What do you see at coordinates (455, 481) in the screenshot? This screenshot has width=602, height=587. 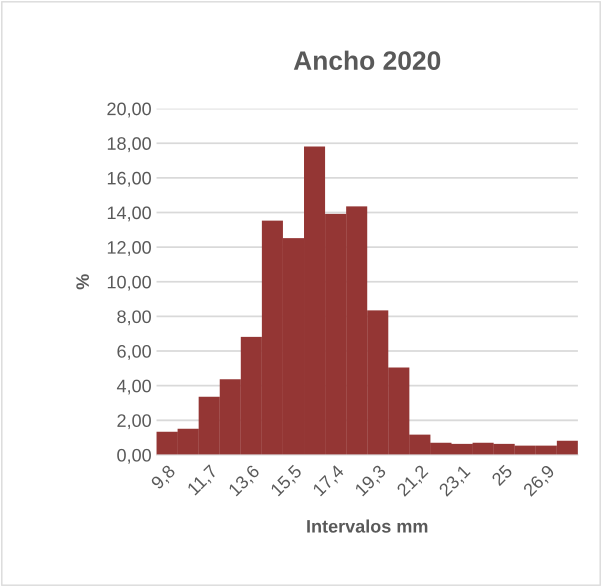 I see `x-tick-label: 23,1` at bounding box center [455, 481].